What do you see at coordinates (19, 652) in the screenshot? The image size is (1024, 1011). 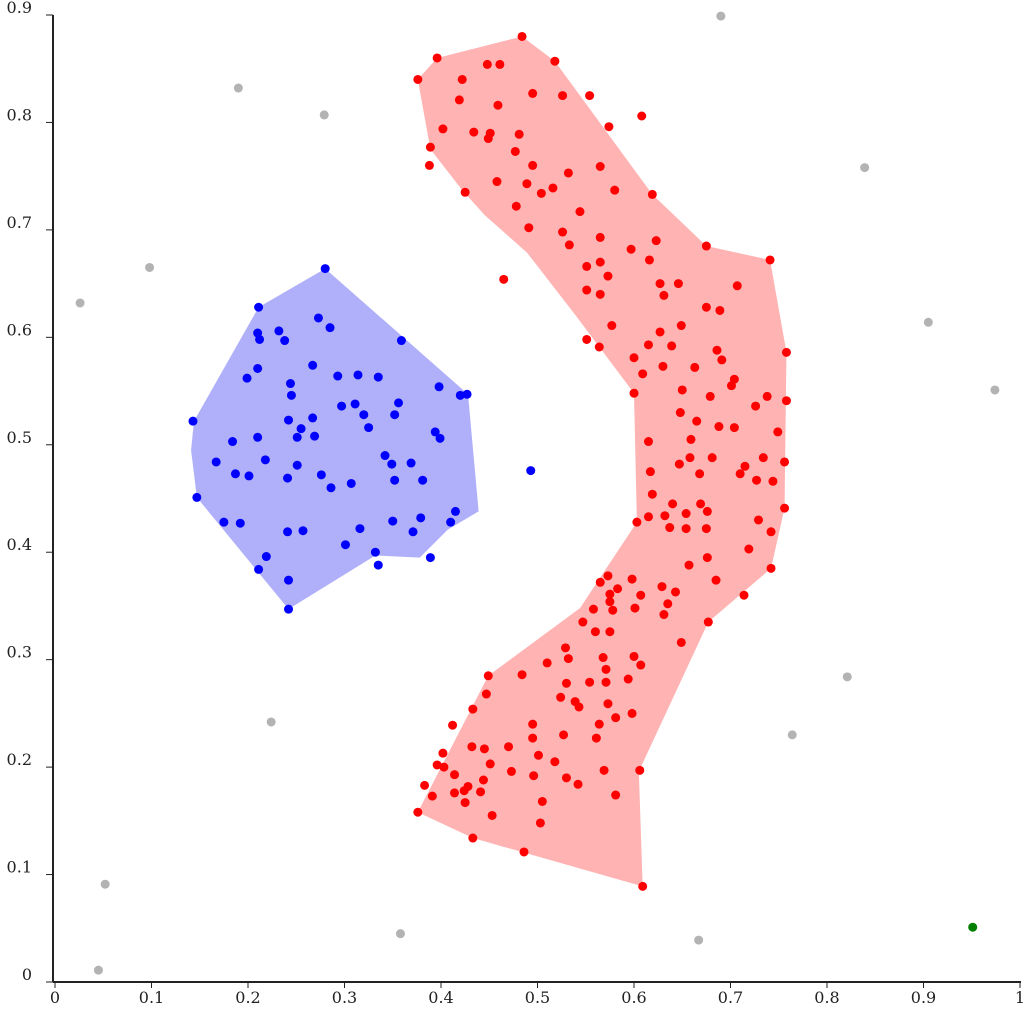 I see `y-tick-label: 0.3` at bounding box center [19, 652].